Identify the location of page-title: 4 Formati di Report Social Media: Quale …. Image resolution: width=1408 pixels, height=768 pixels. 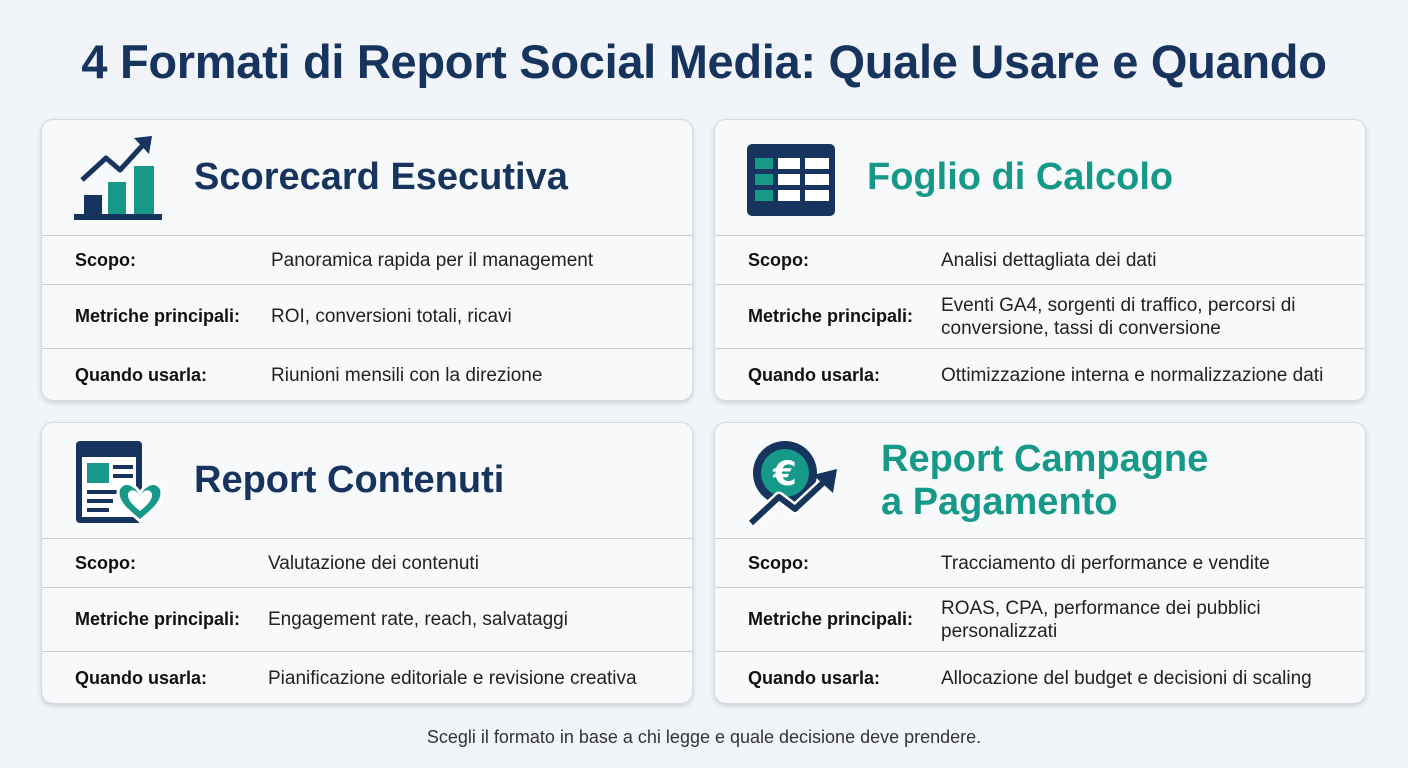
(704, 61).